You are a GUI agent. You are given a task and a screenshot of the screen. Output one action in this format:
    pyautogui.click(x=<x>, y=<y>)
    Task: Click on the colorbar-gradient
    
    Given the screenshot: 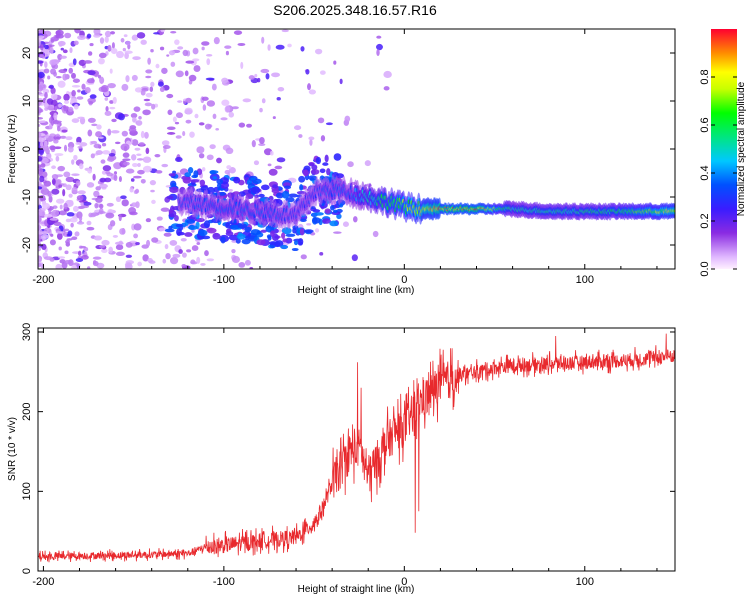 What is the action you would take?
    pyautogui.click(x=724, y=149)
    